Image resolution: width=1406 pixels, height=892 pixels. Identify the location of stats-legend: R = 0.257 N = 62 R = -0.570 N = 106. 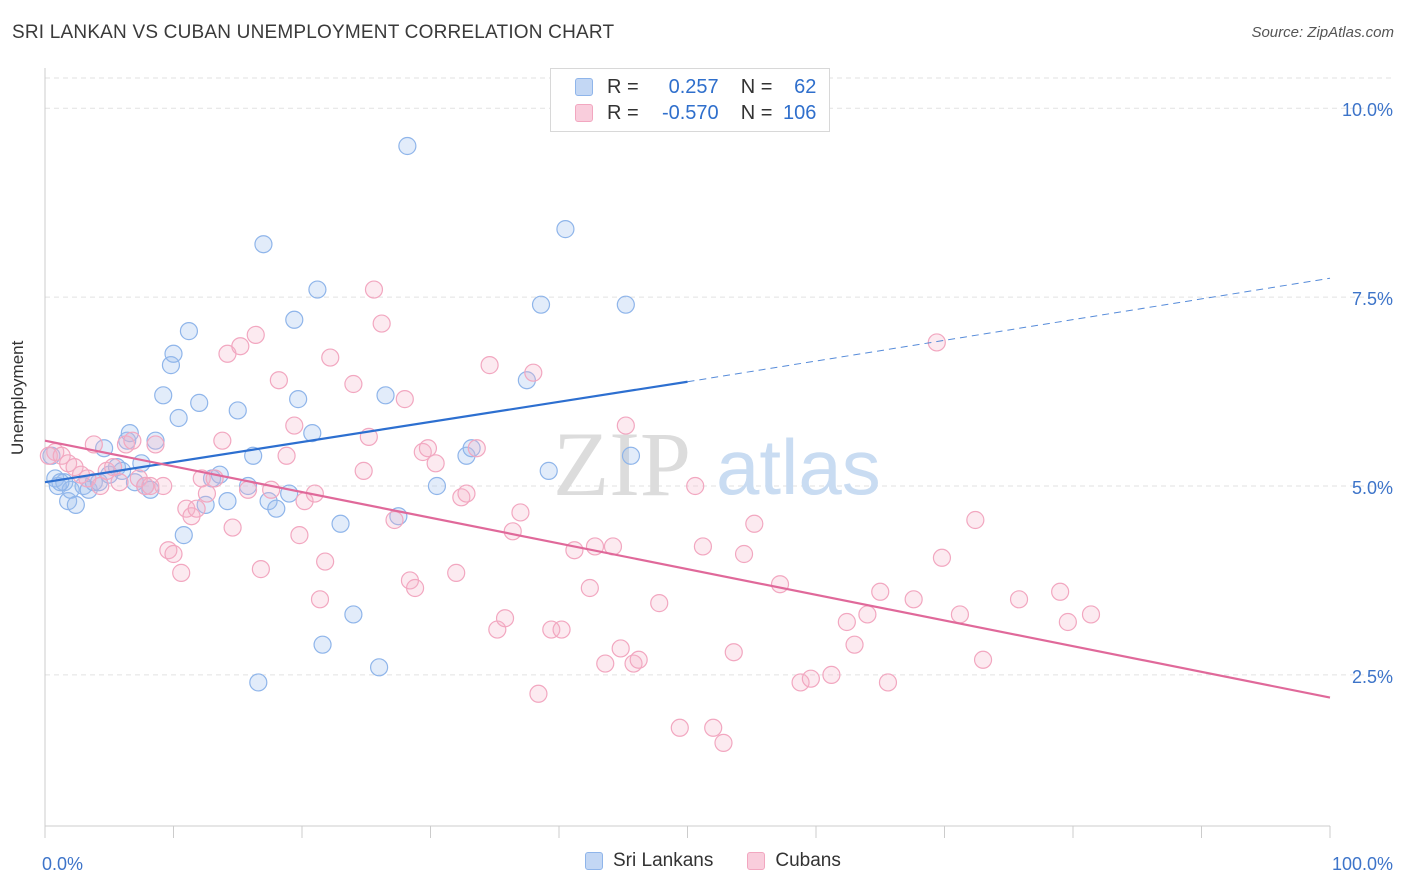
(690, 100).